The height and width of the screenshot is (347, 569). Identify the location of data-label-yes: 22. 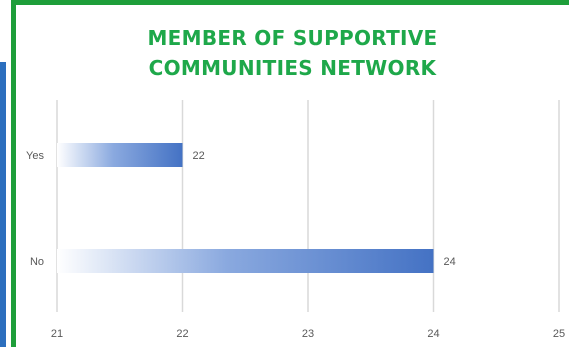
(199, 156).